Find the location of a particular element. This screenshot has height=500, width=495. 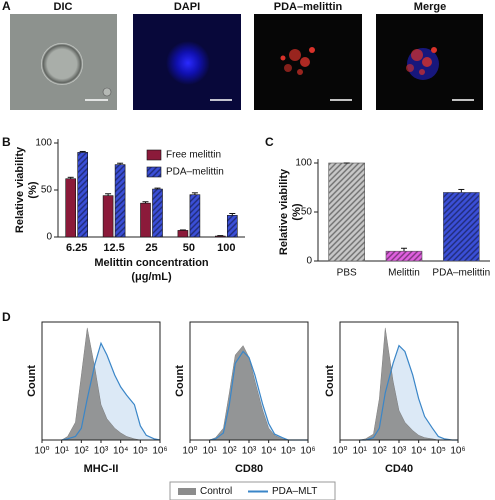

legend-frame is located at coordinates (252, 490).